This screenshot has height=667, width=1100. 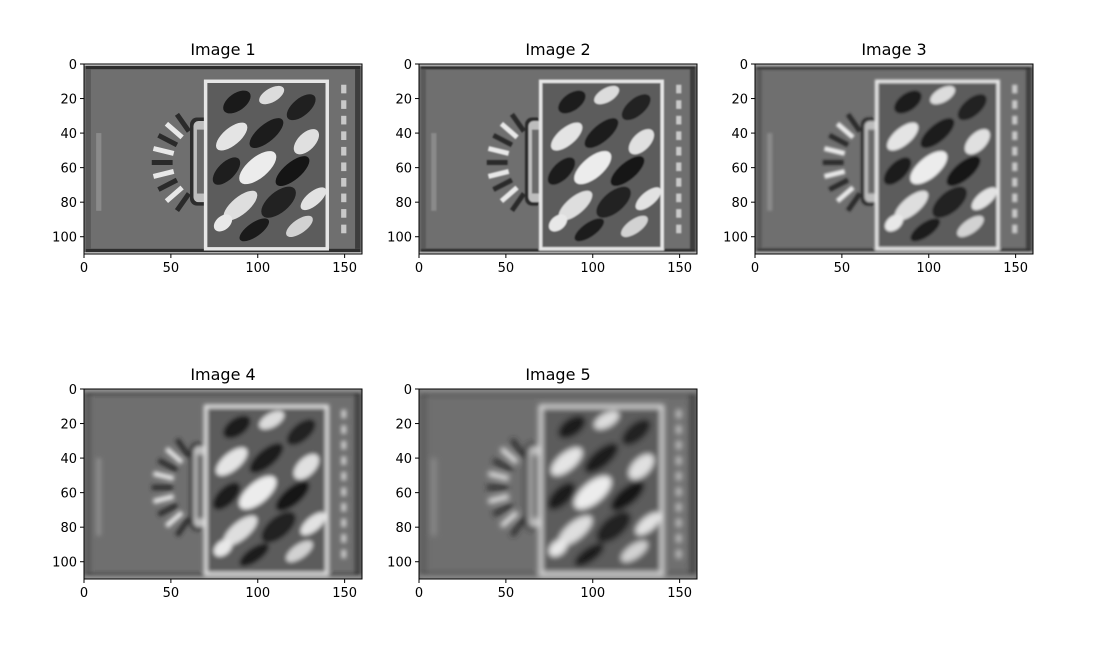 I want to click on subplot-title: Image 5, so click(x=557, y=374).